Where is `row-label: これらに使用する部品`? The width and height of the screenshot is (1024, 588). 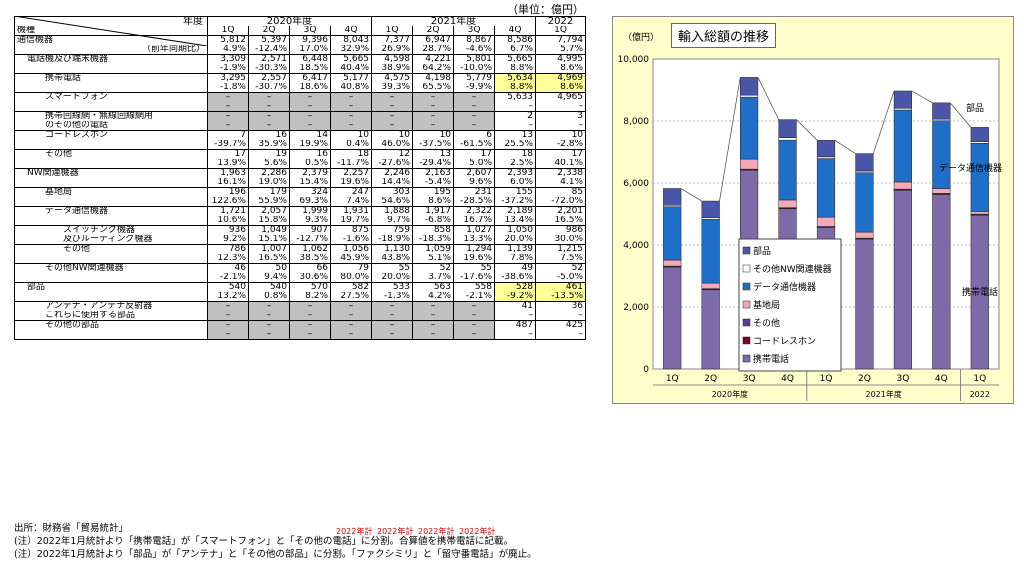
row-label: これらに使用する部品 is located at coordinates (111, 316).